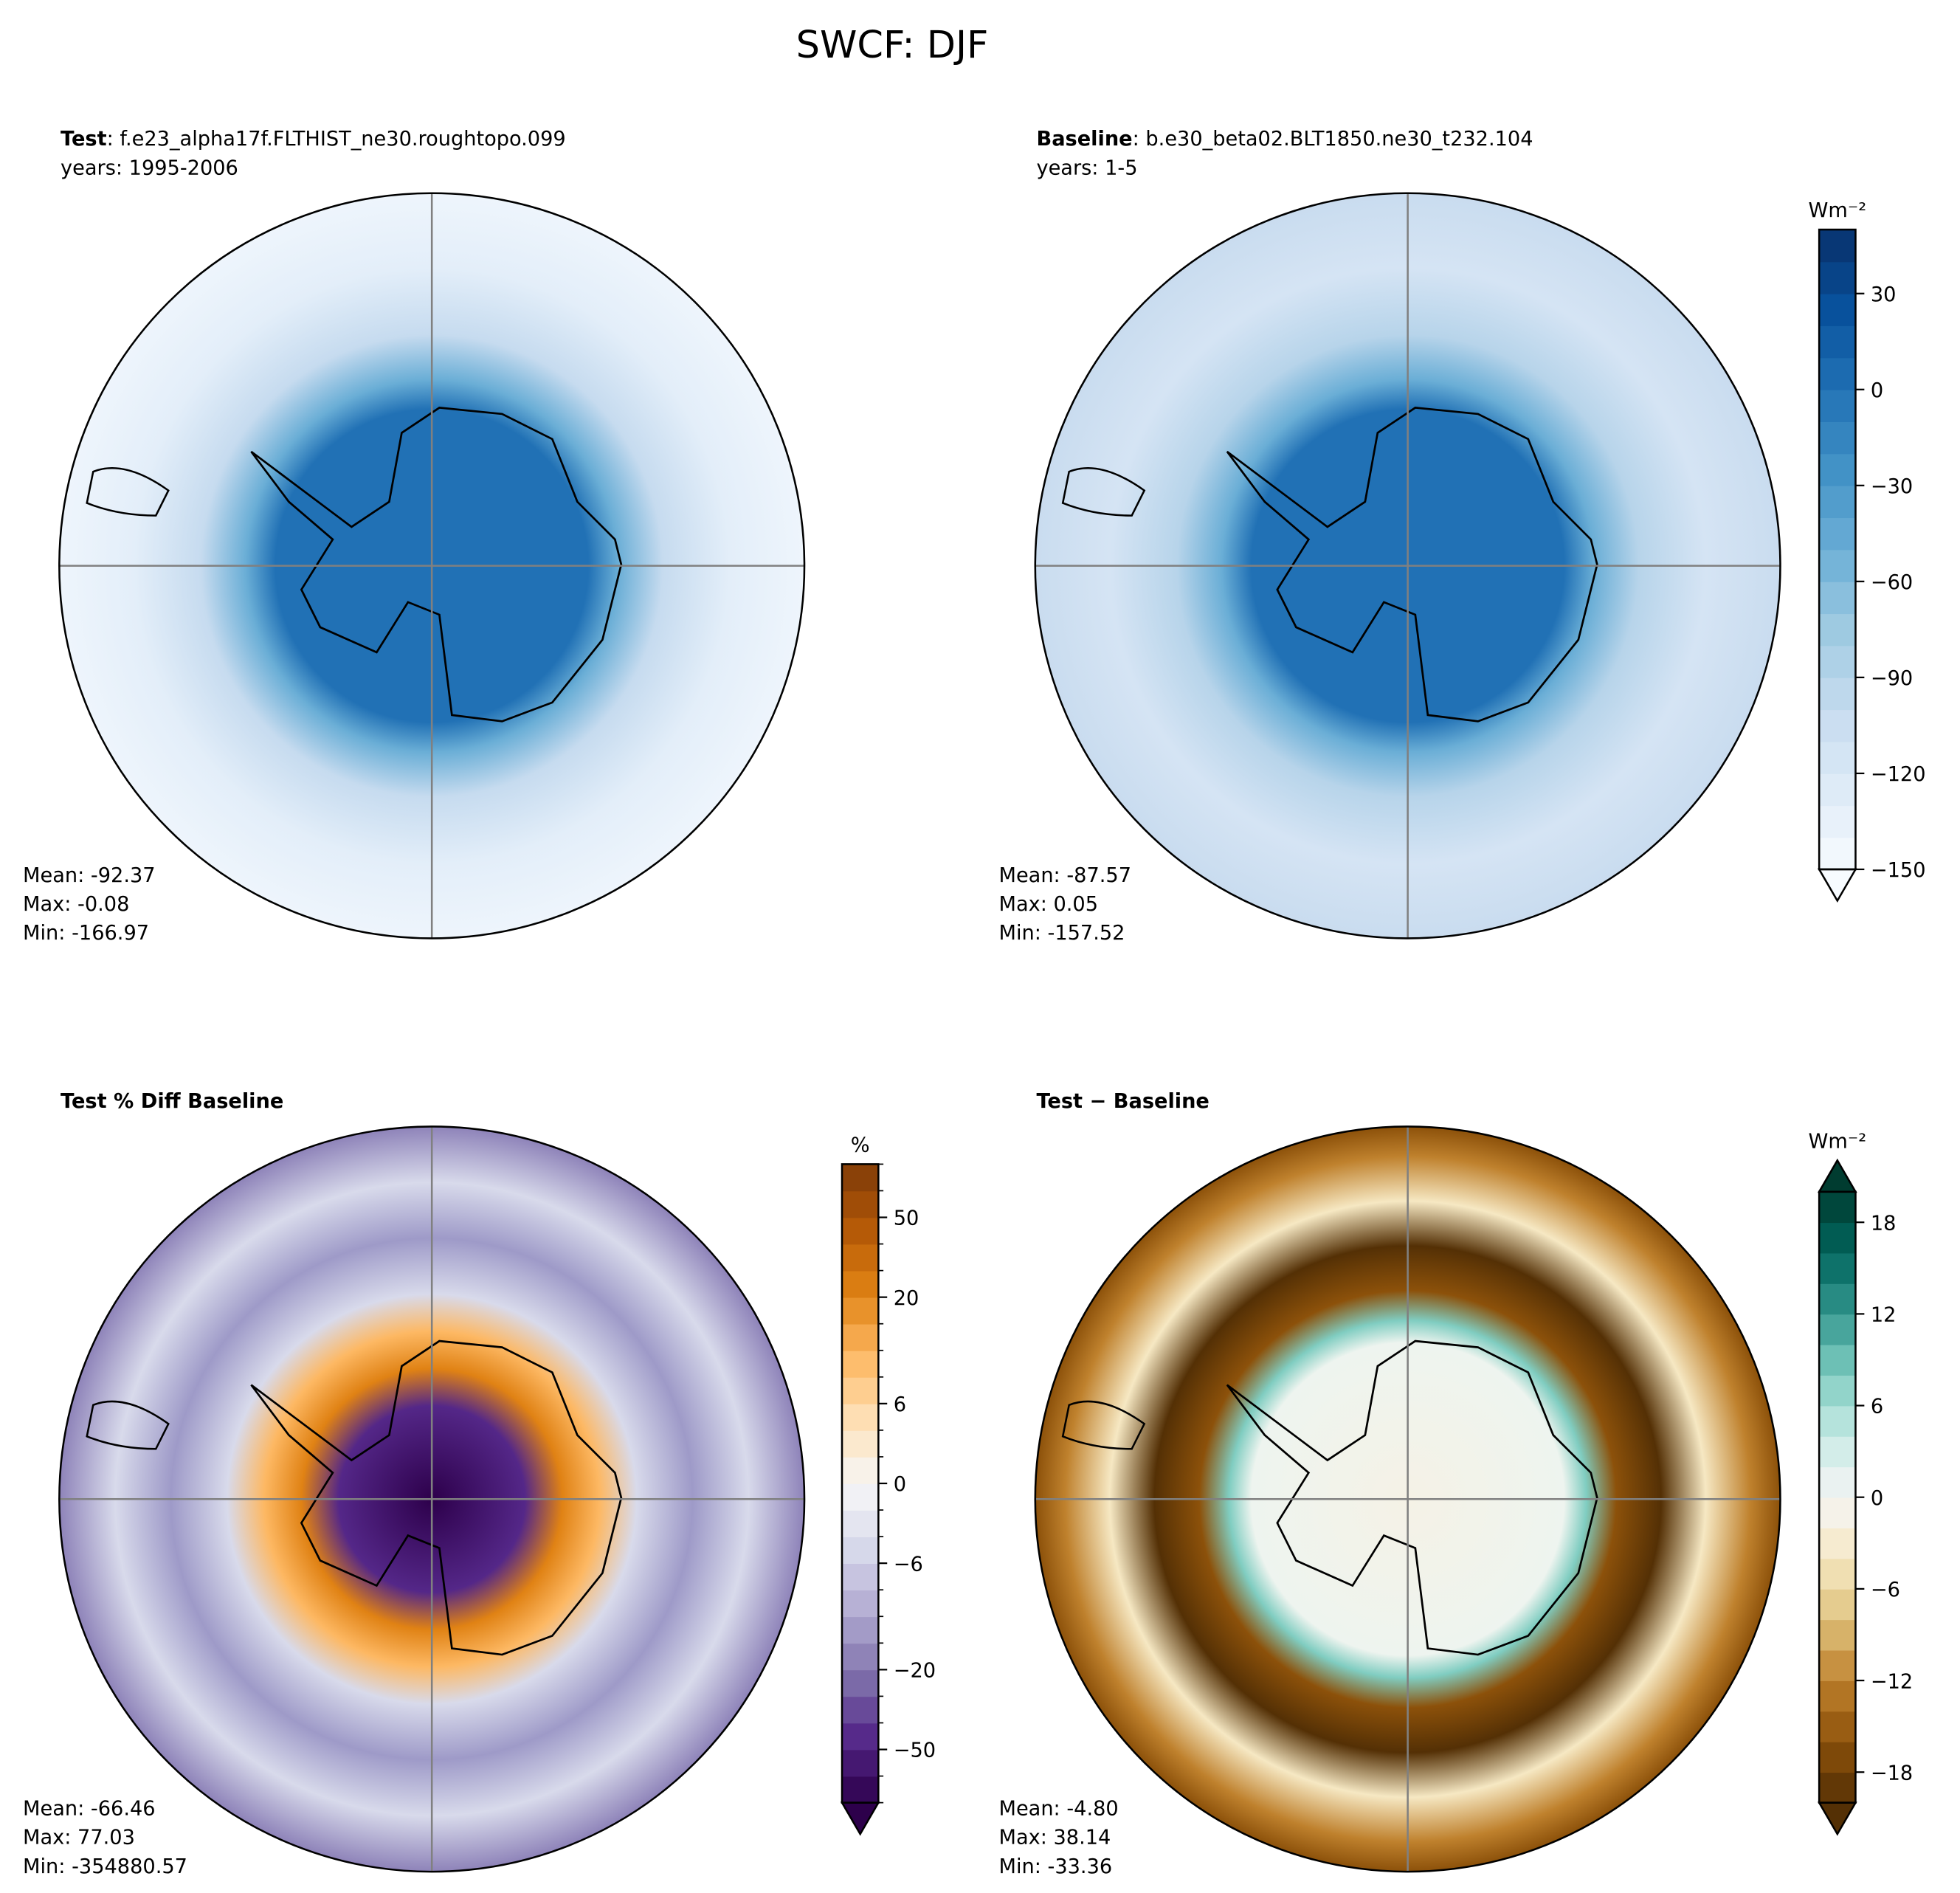 The image size is (1960, 1893). What do you see at coordinates (1892, 582) in the screenshot?
I see `colorbar-tick-label: −60` at bounding box center [1892, 582].